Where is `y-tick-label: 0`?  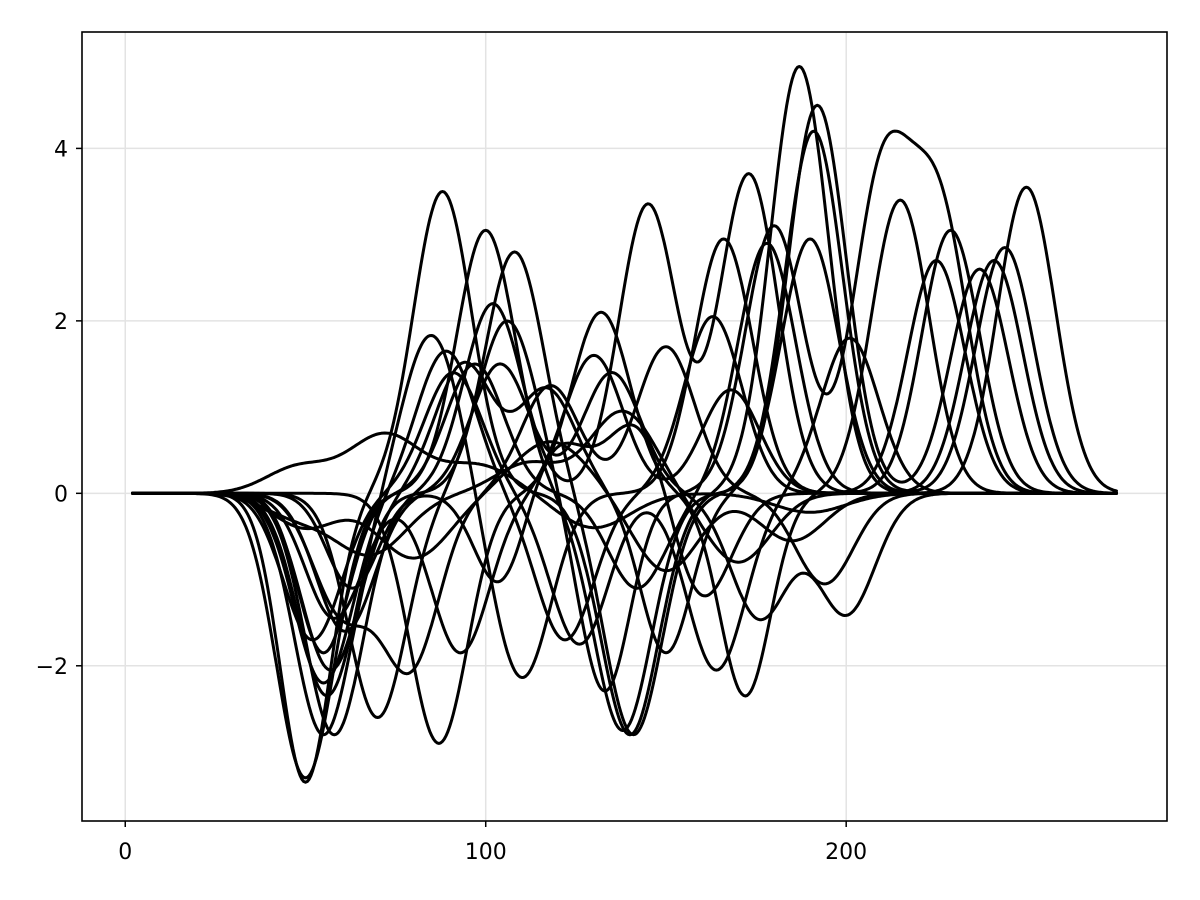 y-tick-label: 0 is located at coordinates (61, 494).